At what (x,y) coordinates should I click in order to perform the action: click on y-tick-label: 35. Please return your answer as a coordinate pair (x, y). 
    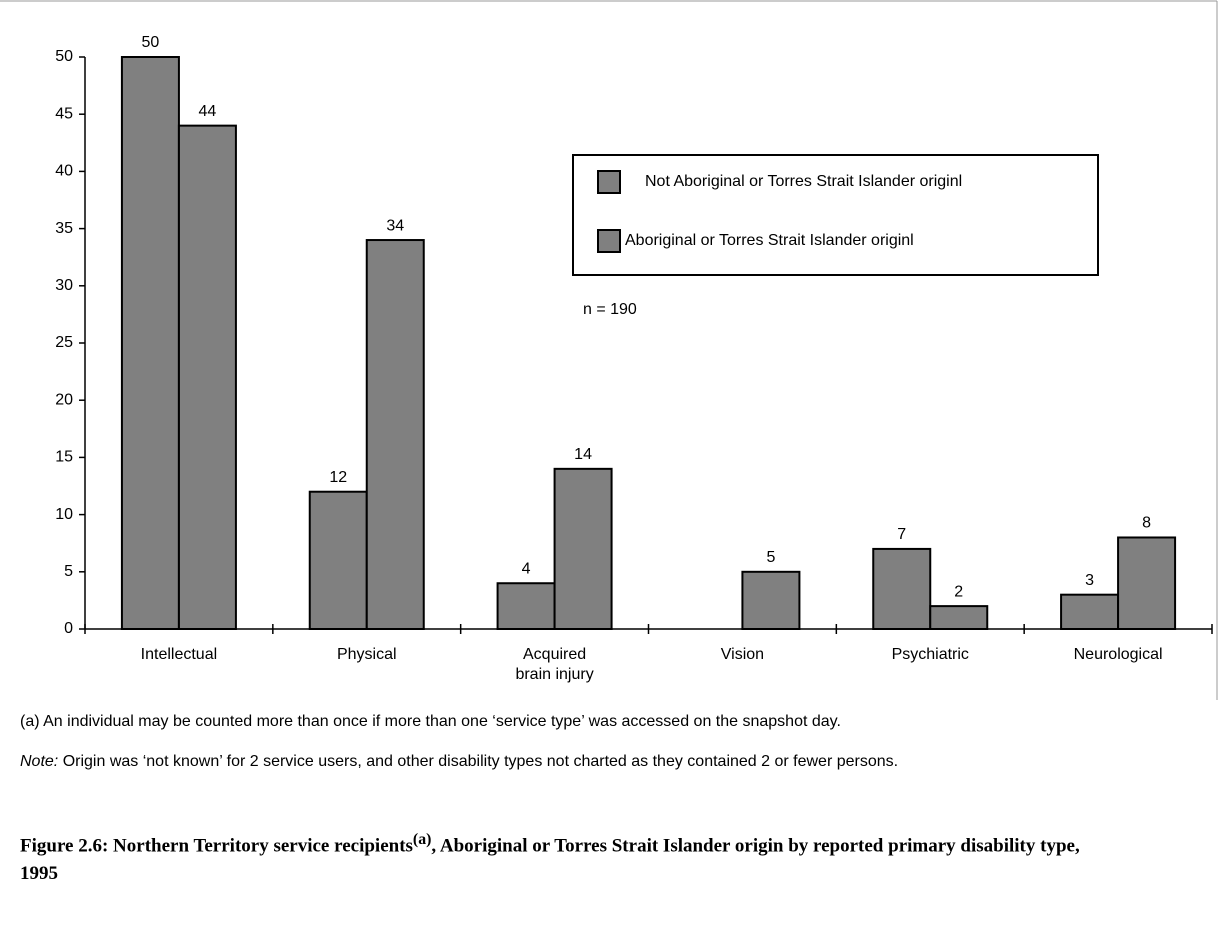
    Looking at the image, I should click on (64, 228).